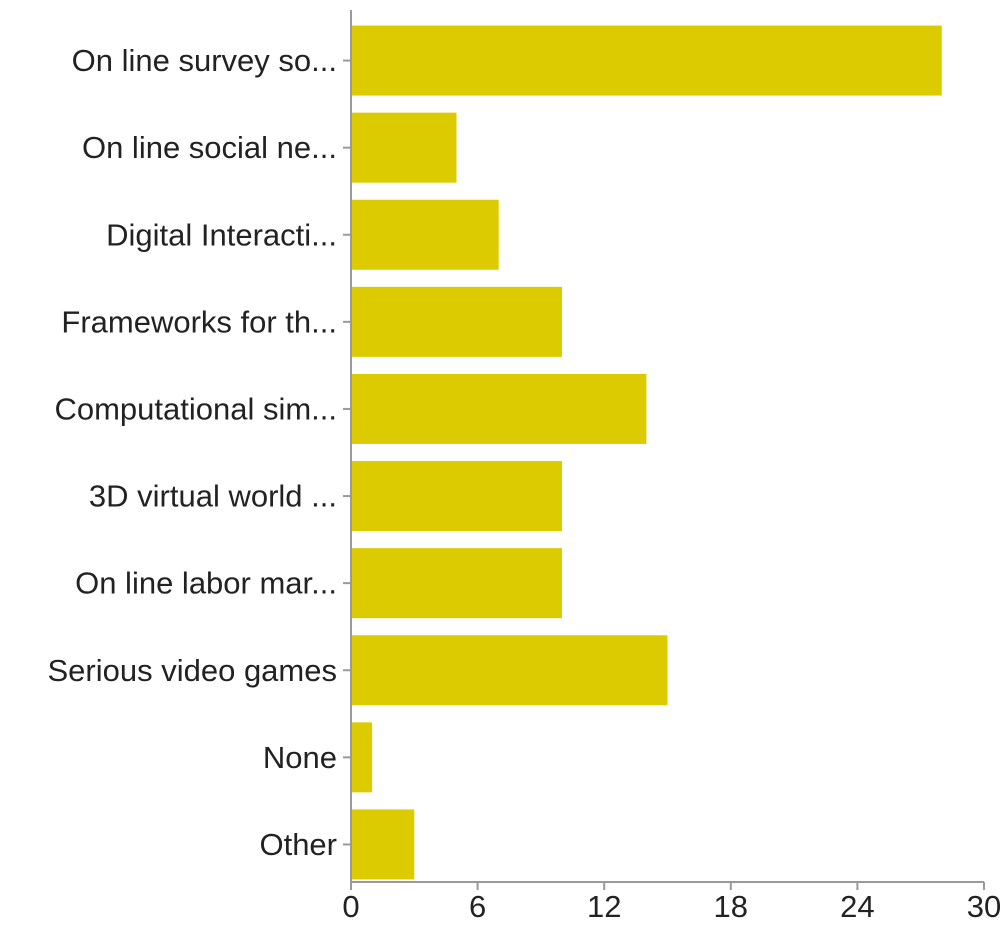 The width and height of the screenshot is (1008, 936). Describe the element at coordinates (298, 844) in the screenshot. I see `category-label-9: Other` at that location.